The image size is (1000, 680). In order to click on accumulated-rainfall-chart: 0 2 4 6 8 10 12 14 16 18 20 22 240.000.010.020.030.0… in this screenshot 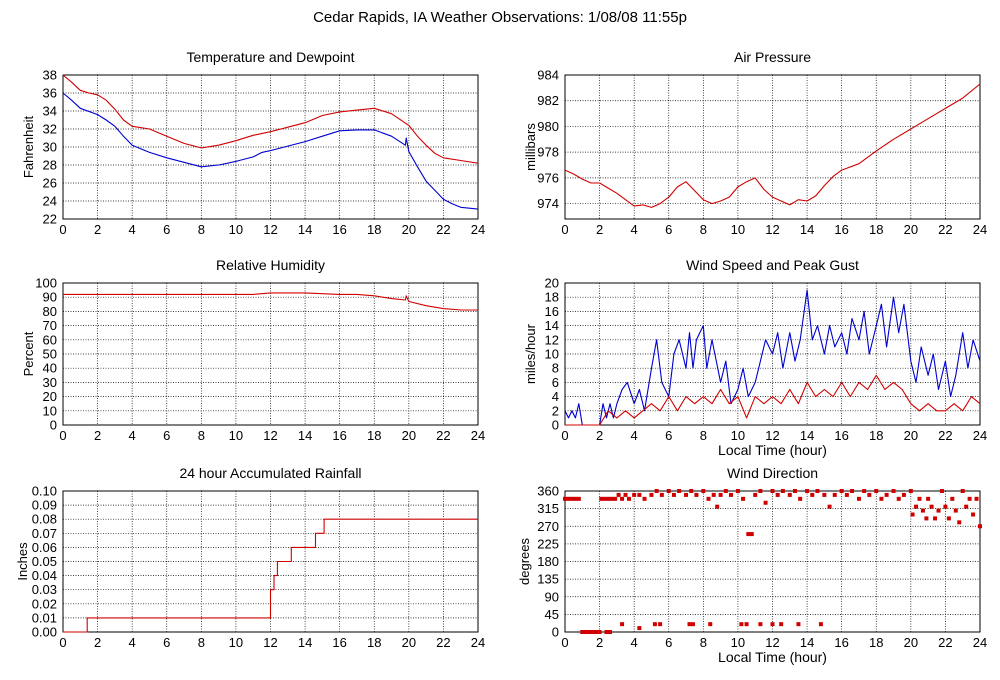, I will do `click(250, 557)`.